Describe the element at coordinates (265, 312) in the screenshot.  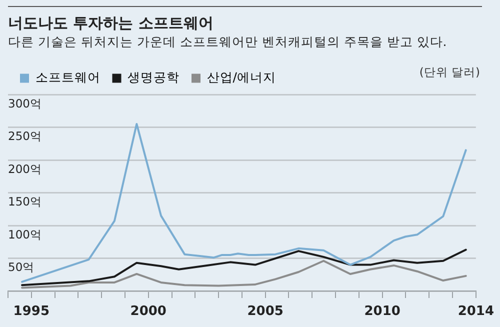
I see `x-tick-label: 2005` at that location.